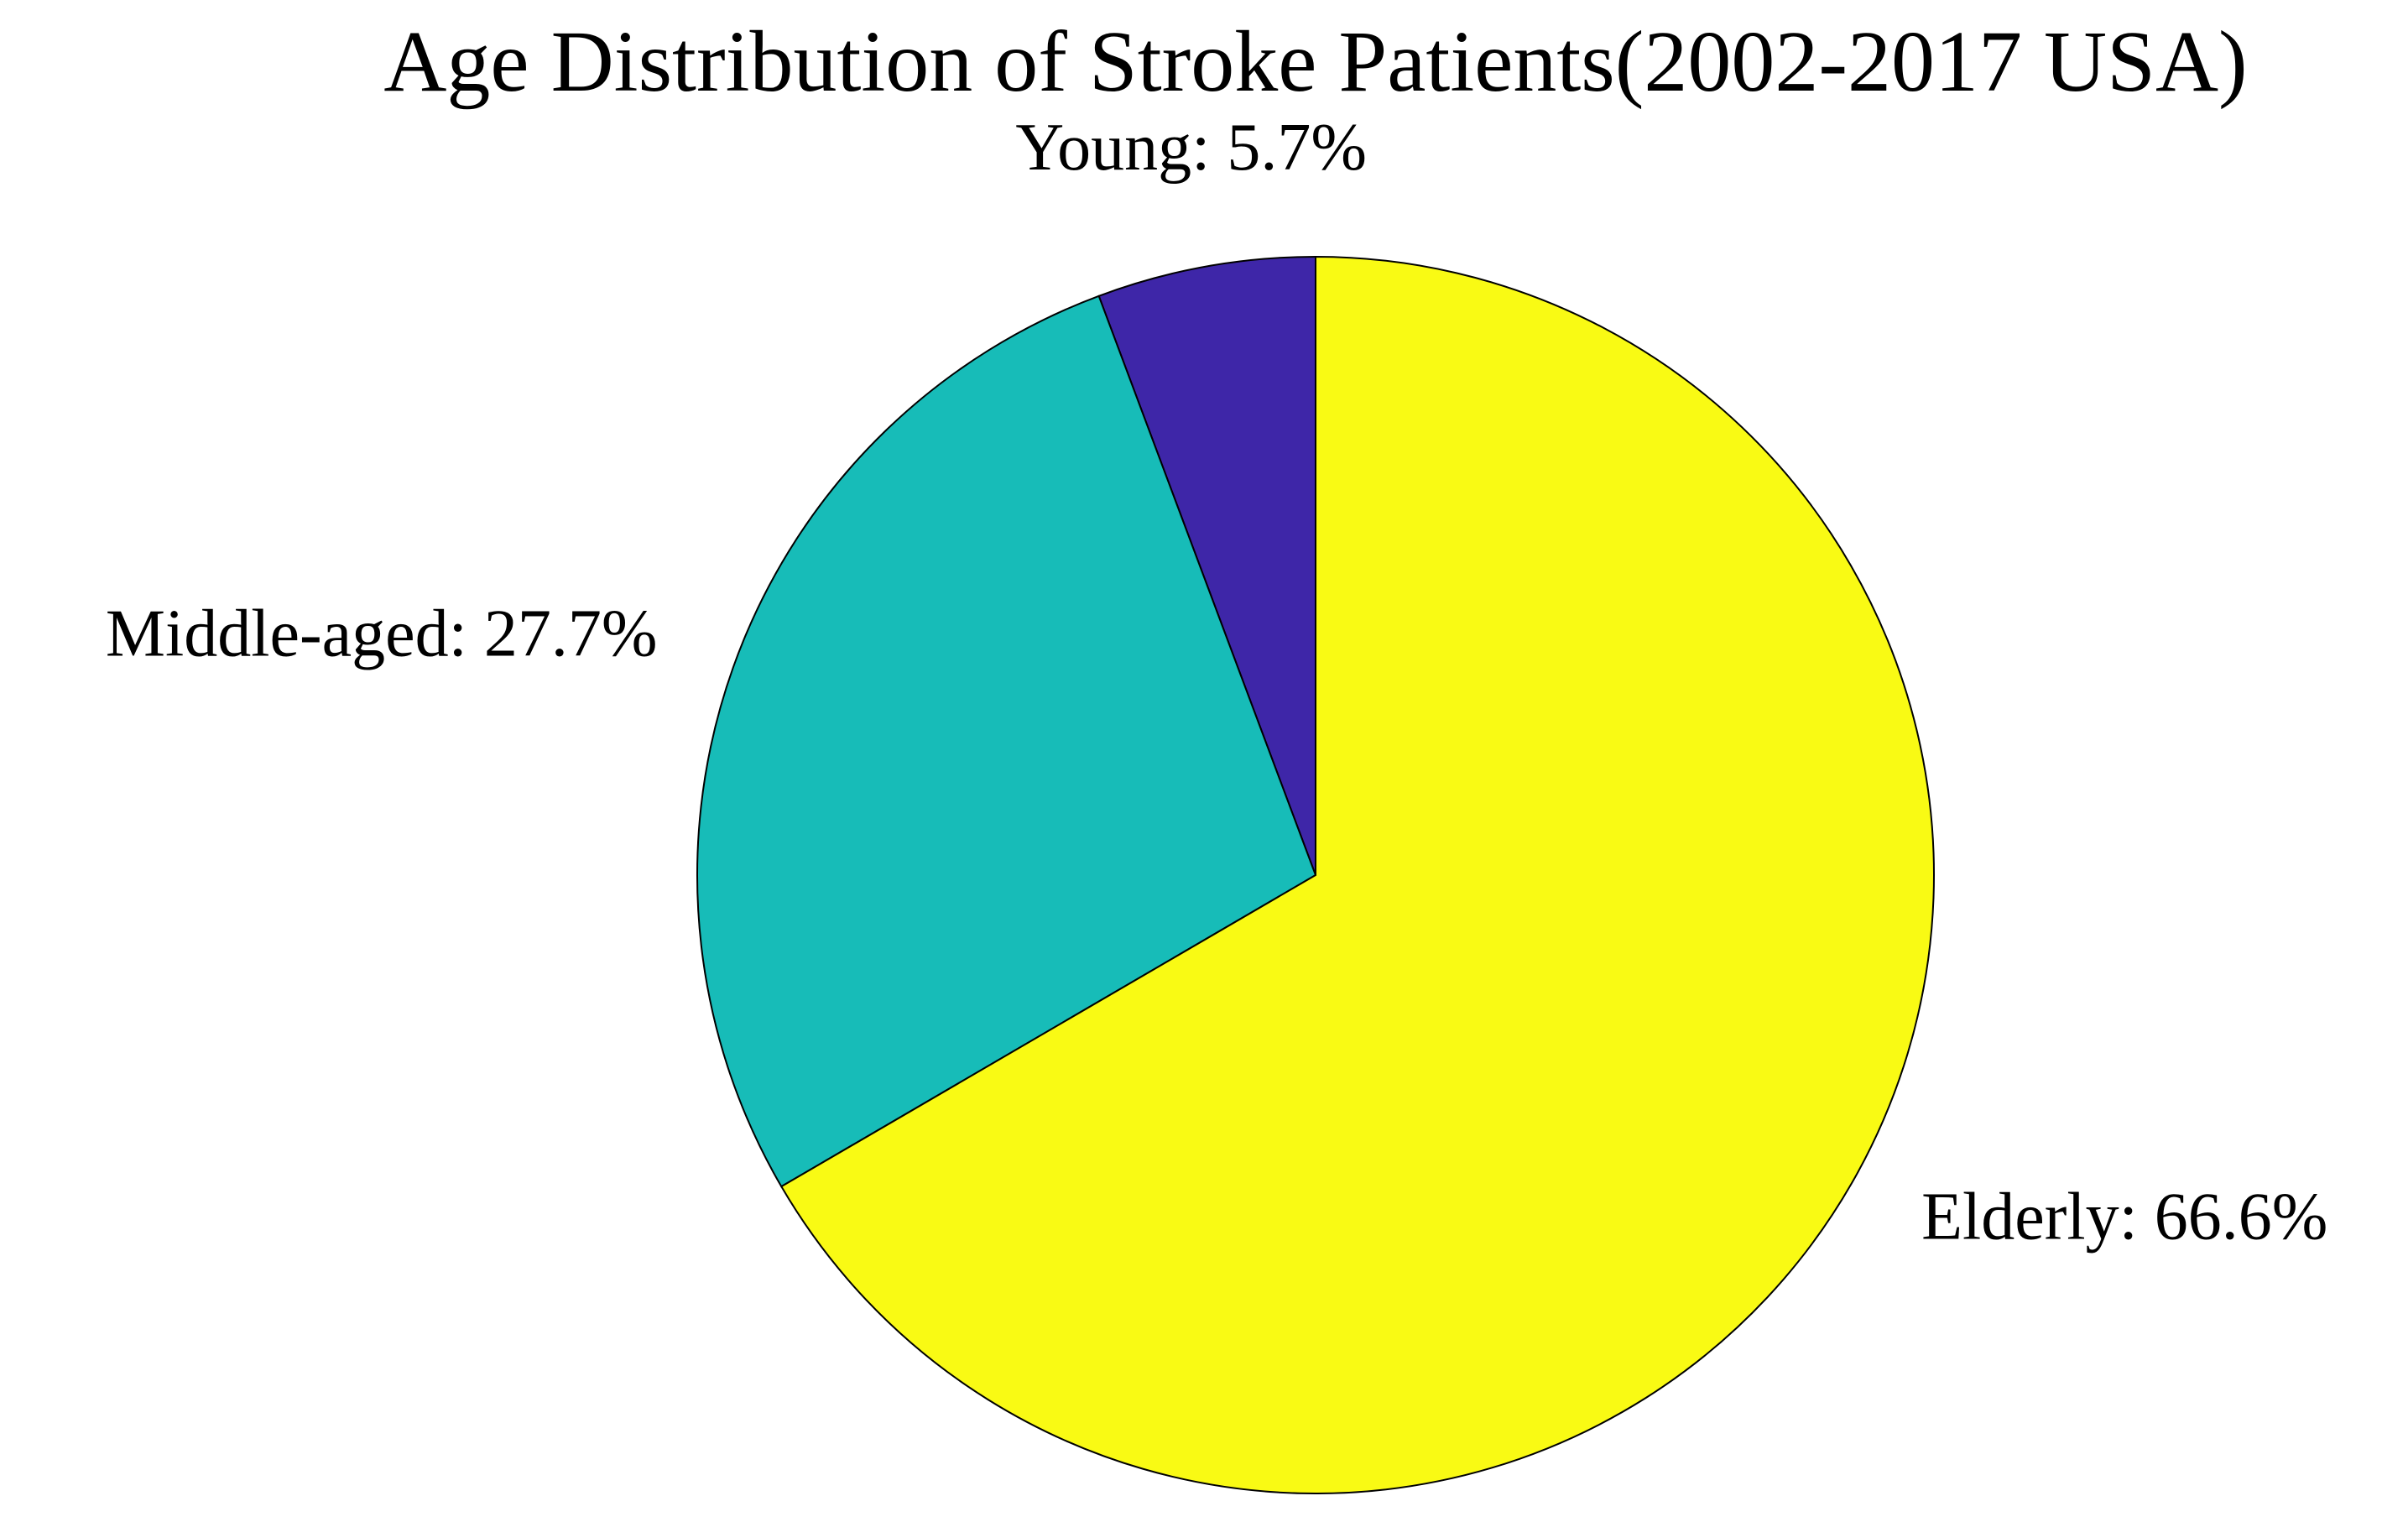 This screenshot has height=1522, width=2408. Describe the element at coordinates (382, 634) in the screenshot. I see `slice-label: Middle-aged: 27.7%` at that location.